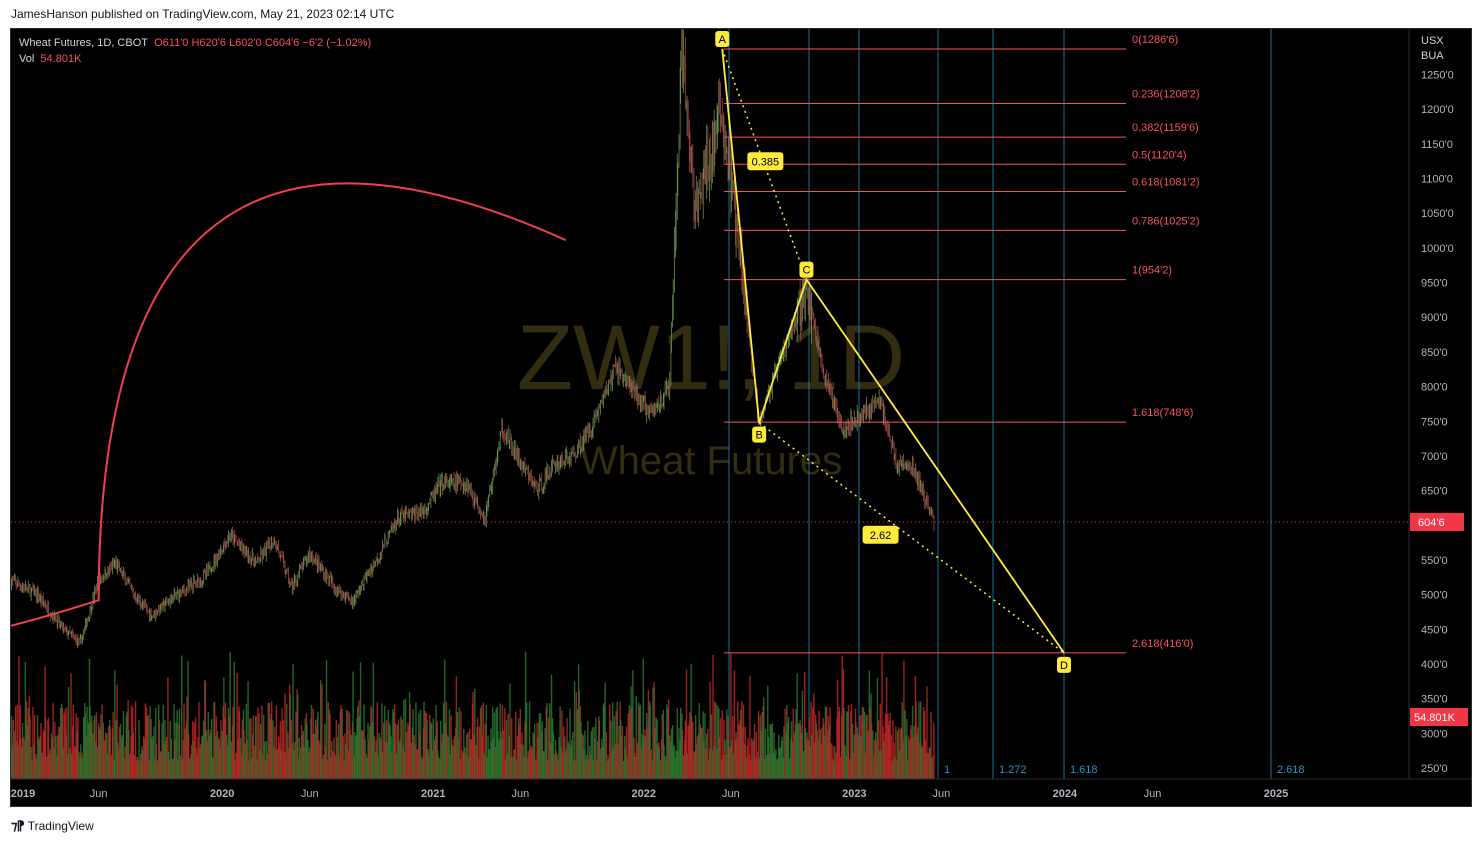  Describe the element at coordinates (1432, 41) in the screenshot. I see `price-axis-unit: USX` at that location.